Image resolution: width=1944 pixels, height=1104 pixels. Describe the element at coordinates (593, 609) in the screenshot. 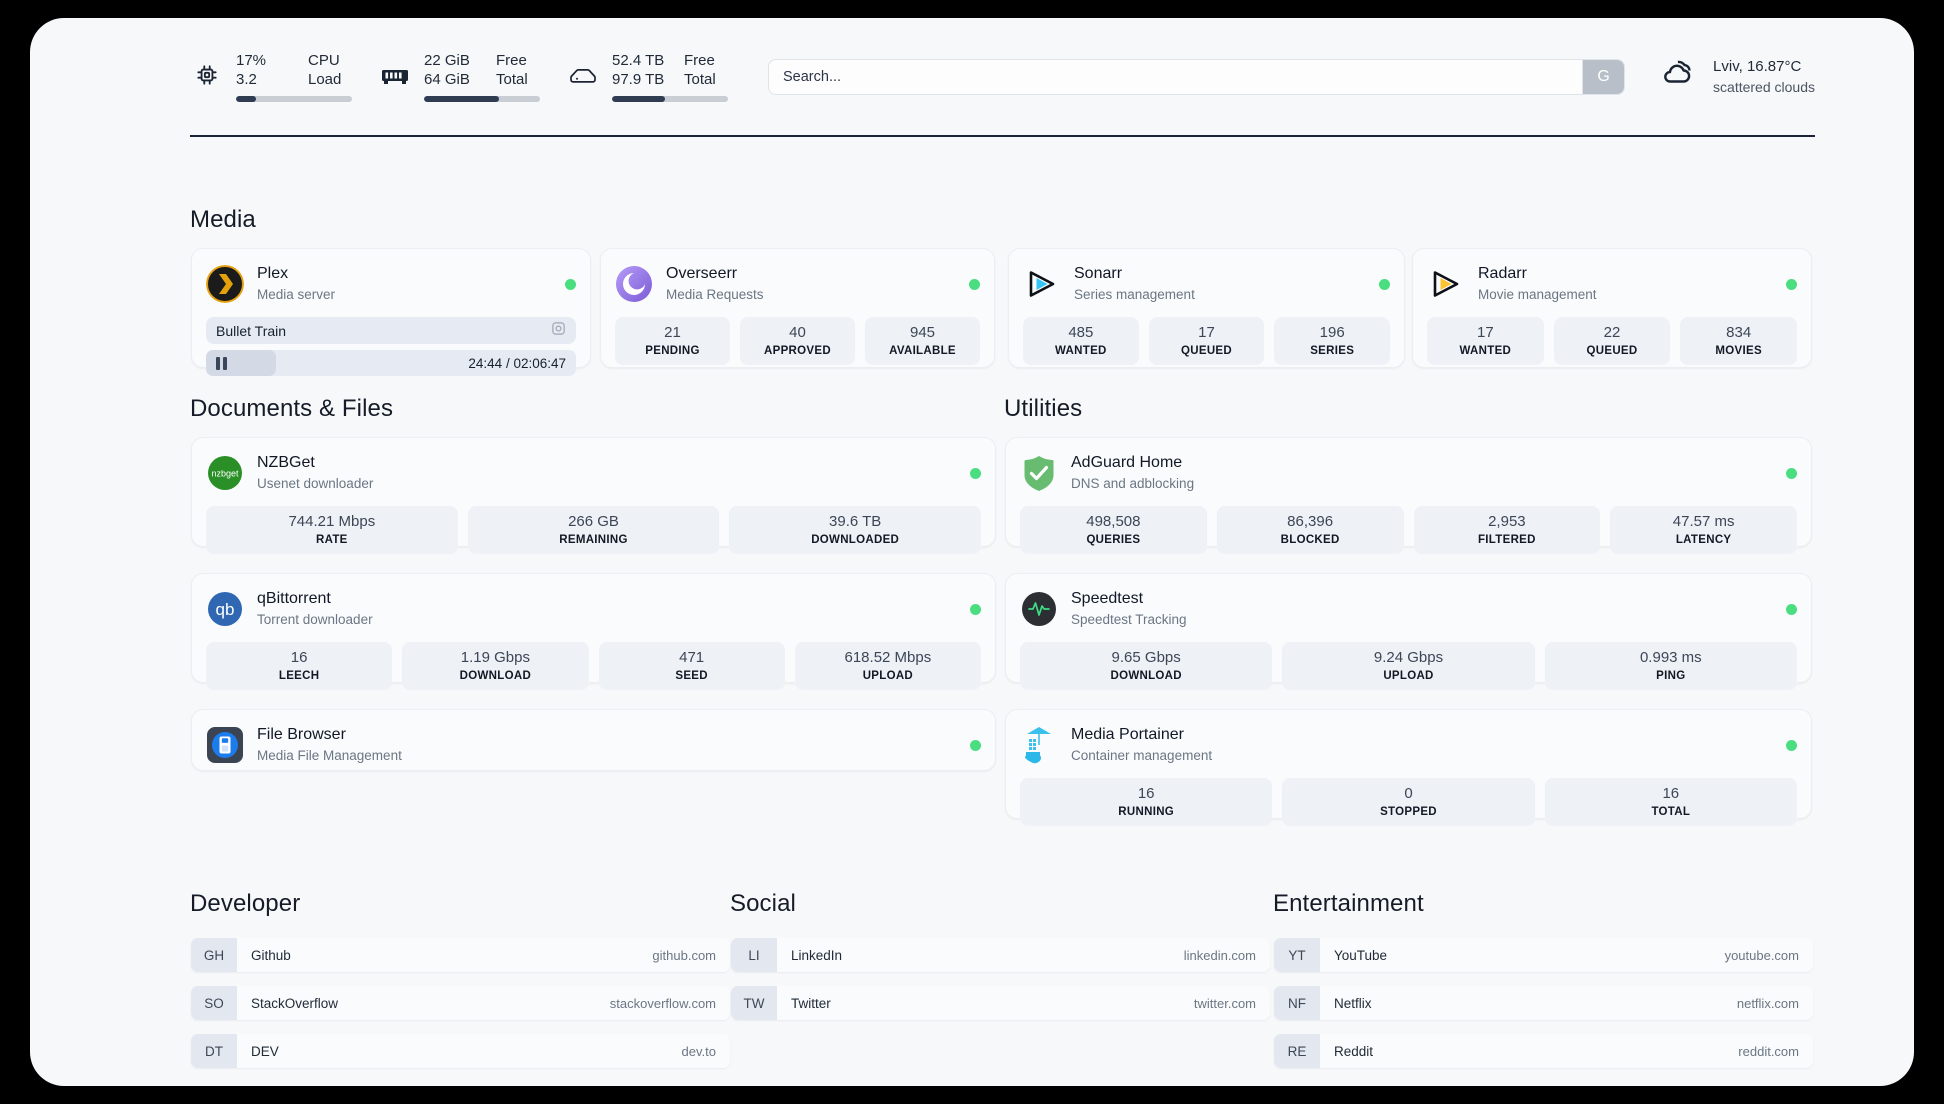

I see `card-header: qb qBittorrent Torrent downloader` at that location.